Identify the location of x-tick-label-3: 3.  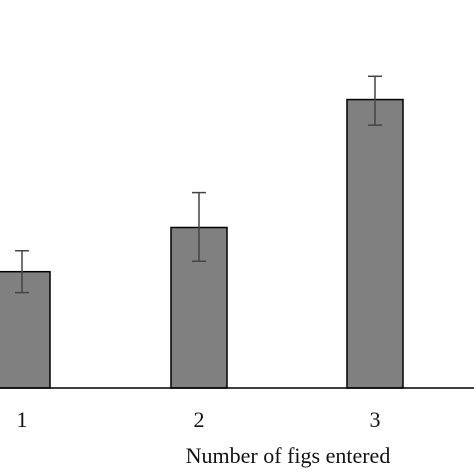
(375, 419).